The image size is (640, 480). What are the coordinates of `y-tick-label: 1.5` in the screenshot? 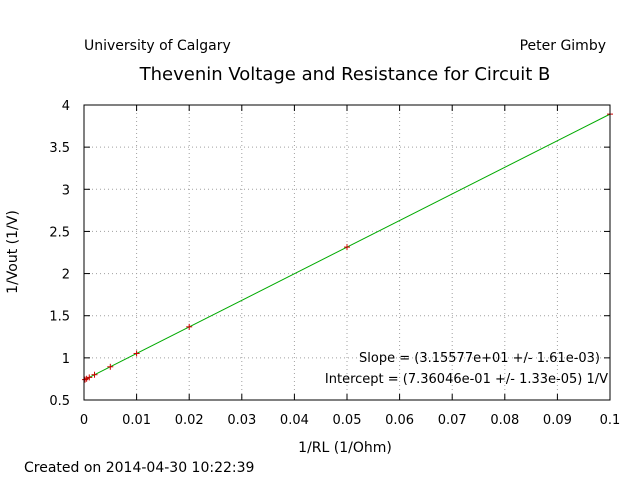 It's located at (59, 317).